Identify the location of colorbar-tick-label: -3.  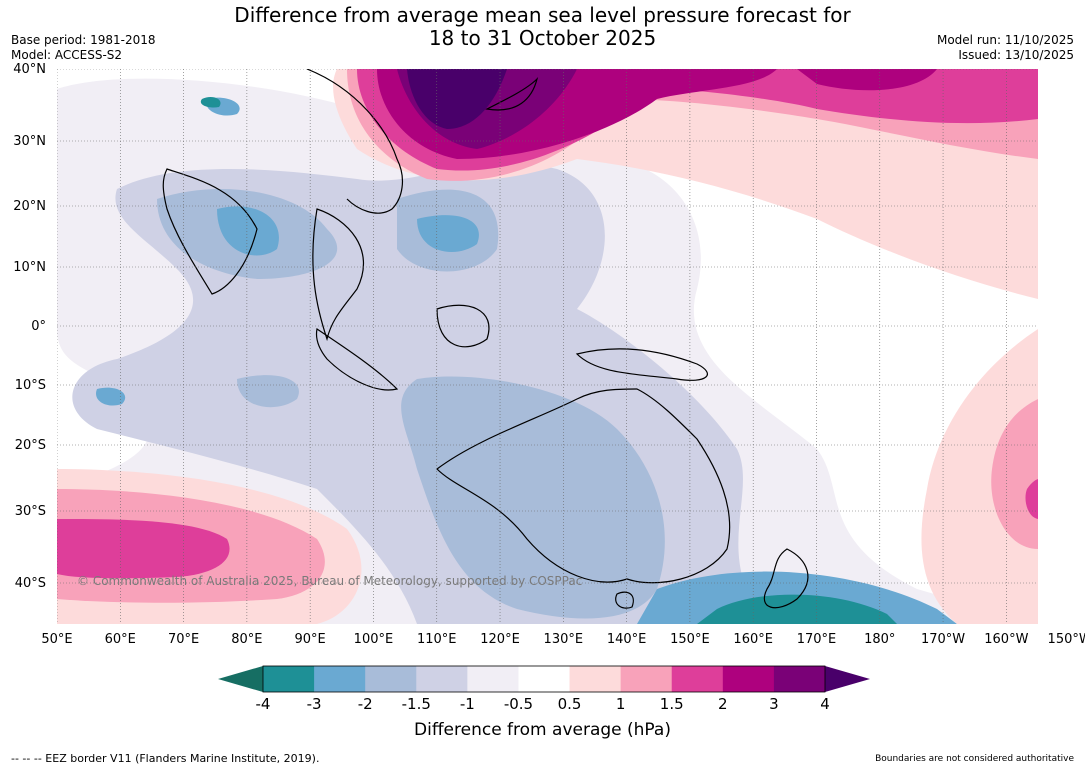
(314, 704).